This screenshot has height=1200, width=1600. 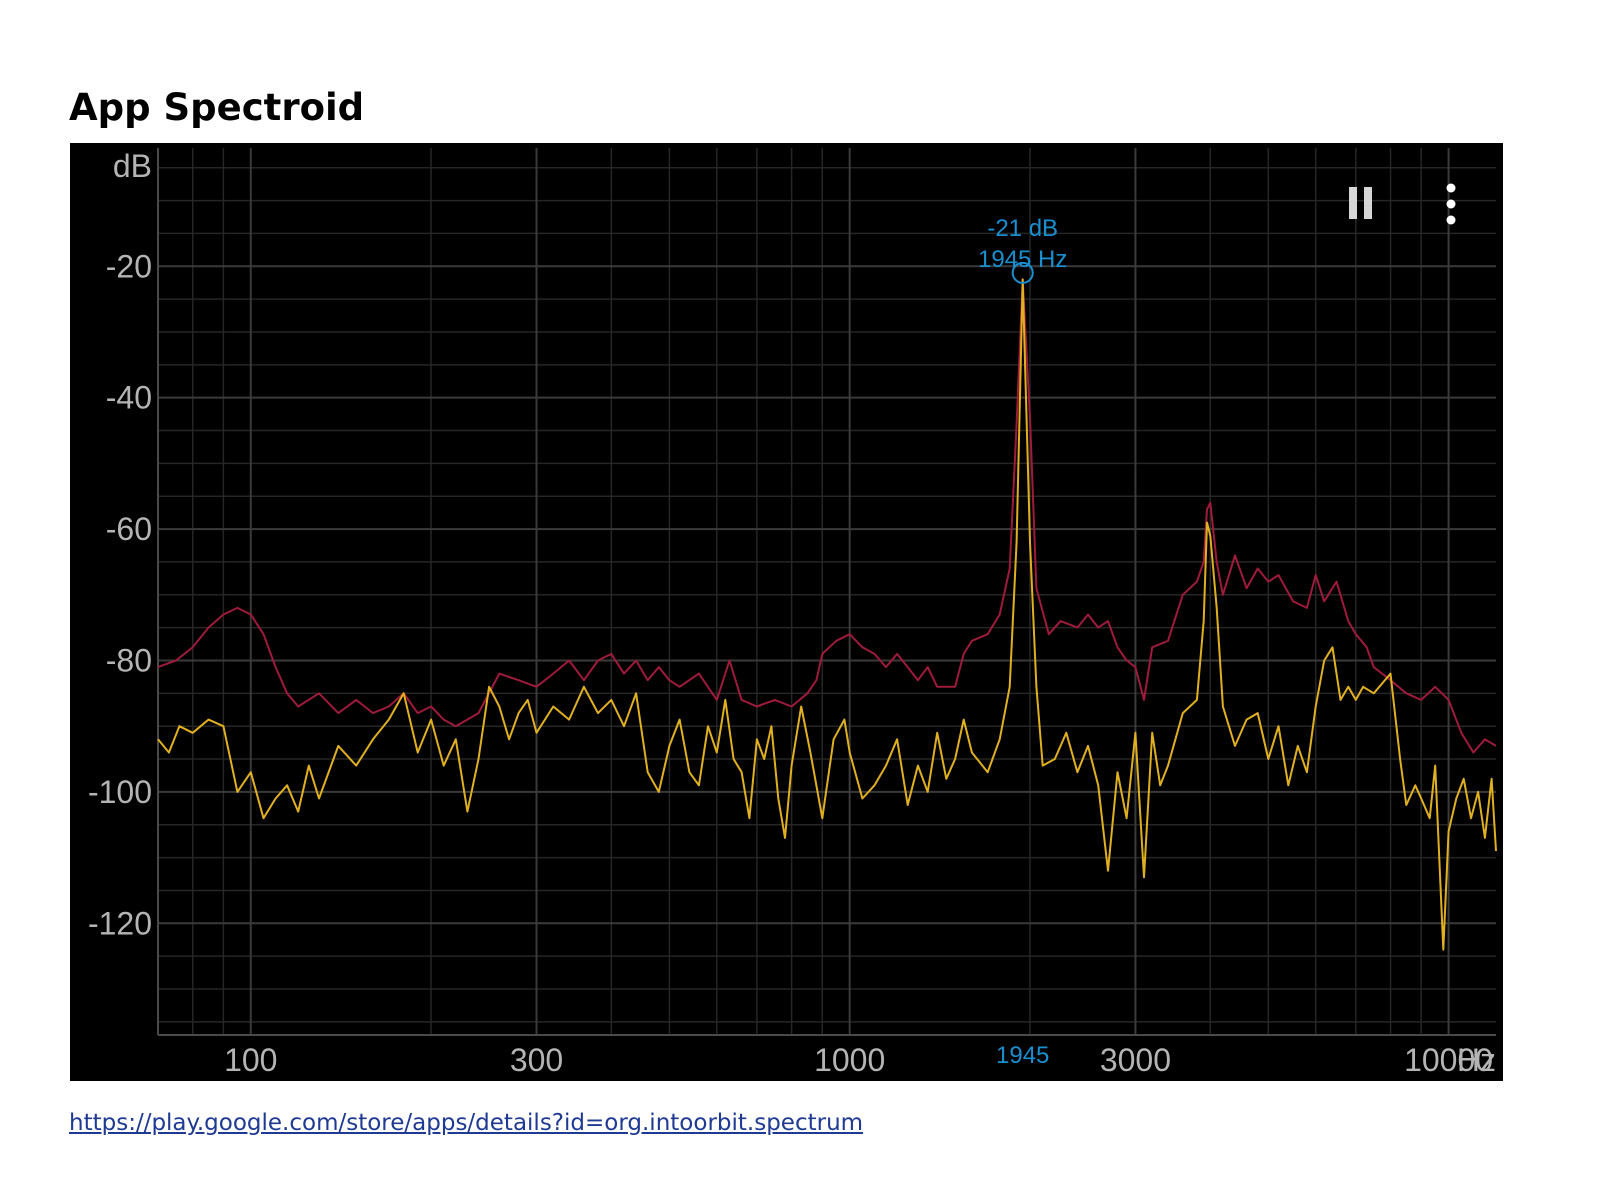 I want to click on y-tick-label: -100, so click(x=120, y=792).